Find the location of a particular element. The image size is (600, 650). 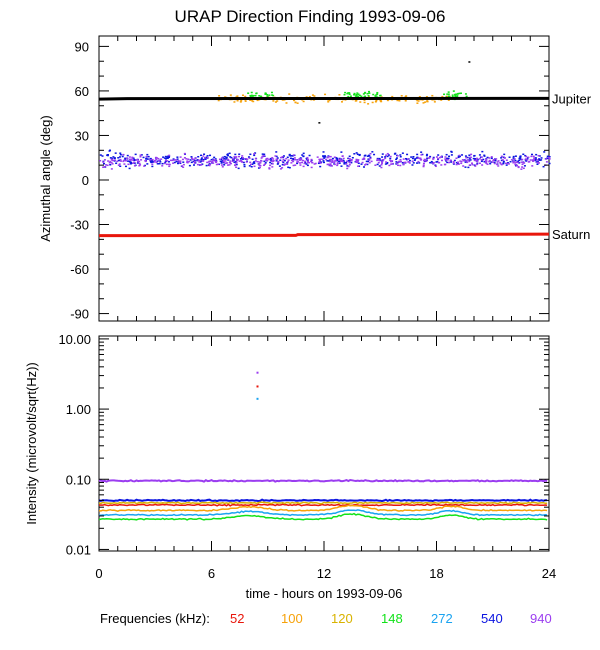

x-tick-label: 12 is located at coordinates (324, 573).